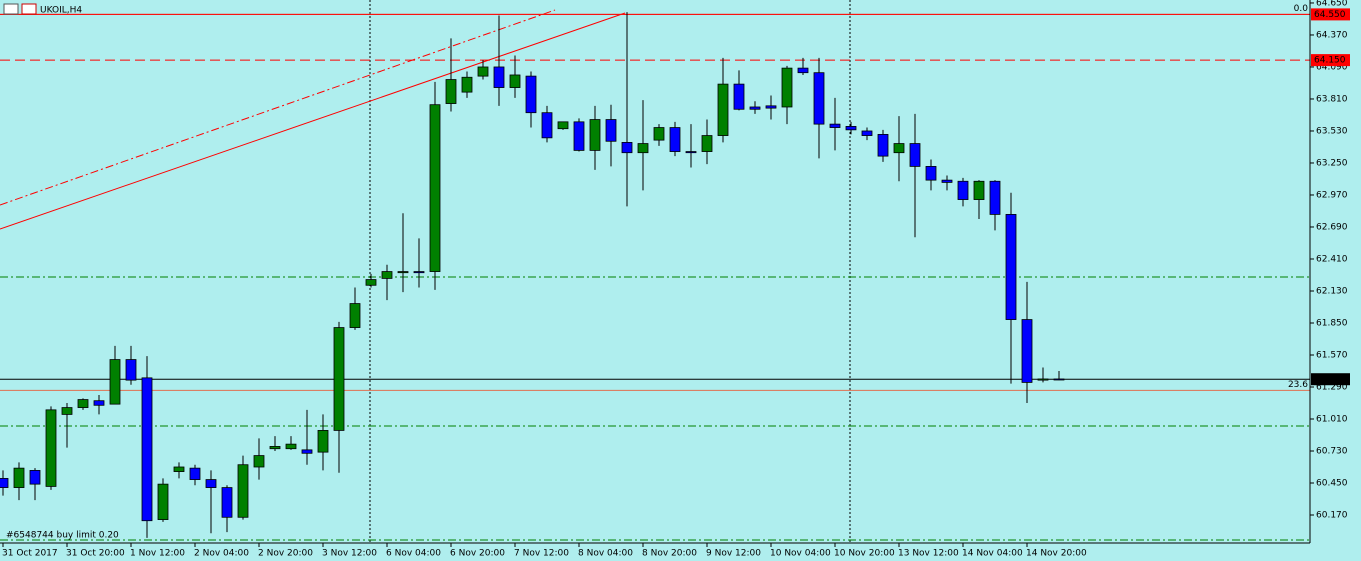 This screenshot has height=561, width=1361. I want to click on y-tick-label: 63.810, so click(1332, 99).